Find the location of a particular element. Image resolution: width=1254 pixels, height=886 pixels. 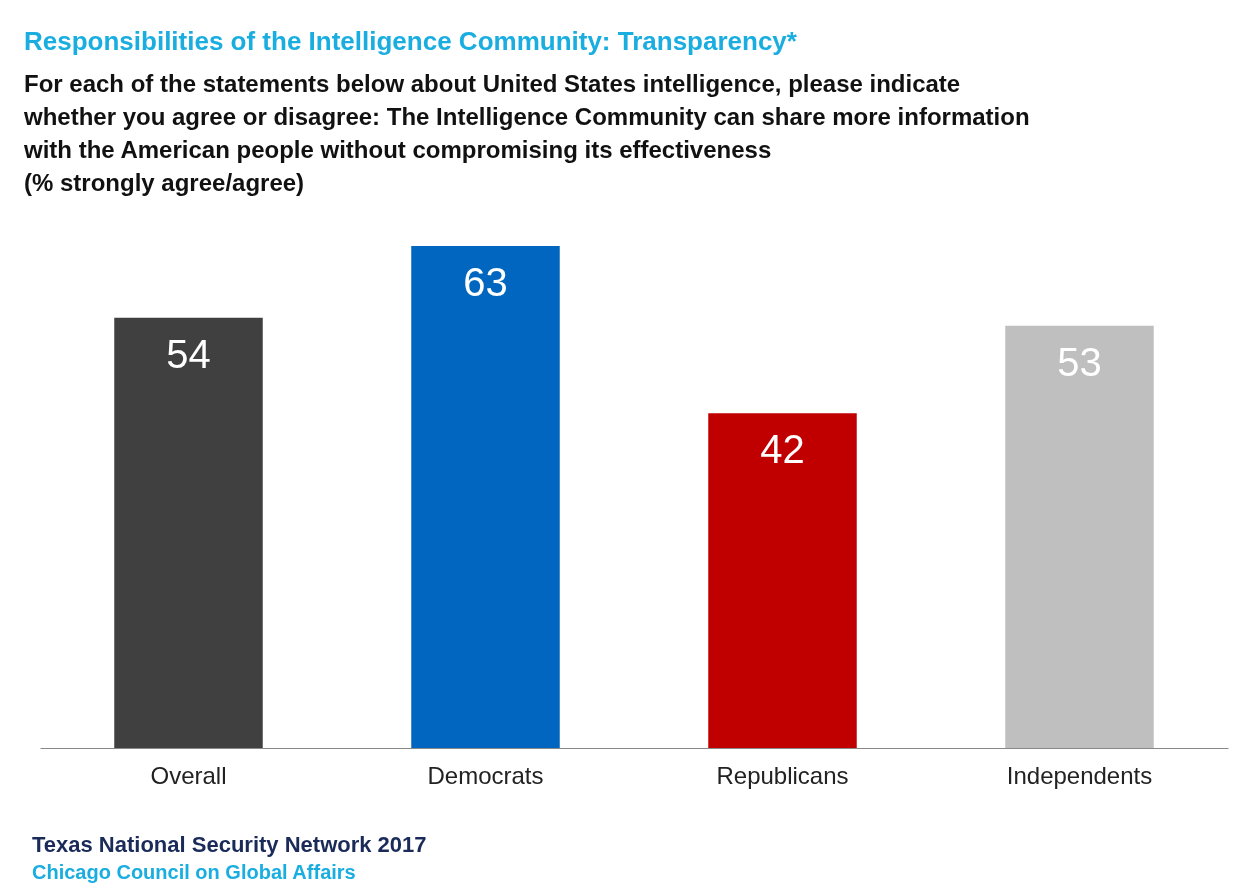

x-tick-label: Independents is located at coordinates (1079, 775).